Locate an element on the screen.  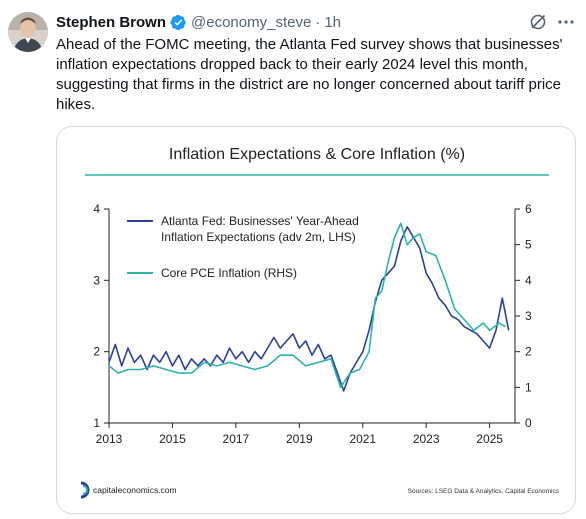
x-tick-label: 2015 is located at coordinates (172, 439).